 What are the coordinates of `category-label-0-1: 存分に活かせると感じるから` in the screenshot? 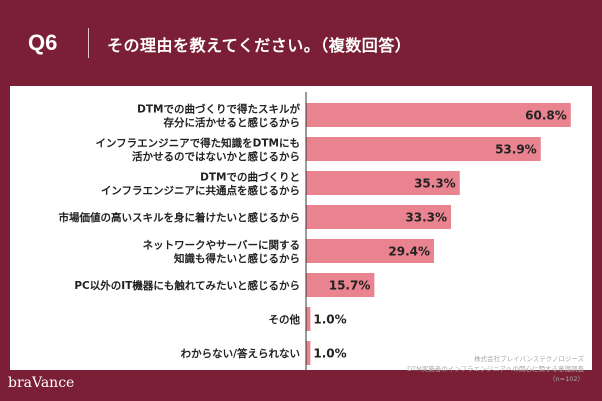 It's located at (232, 122).